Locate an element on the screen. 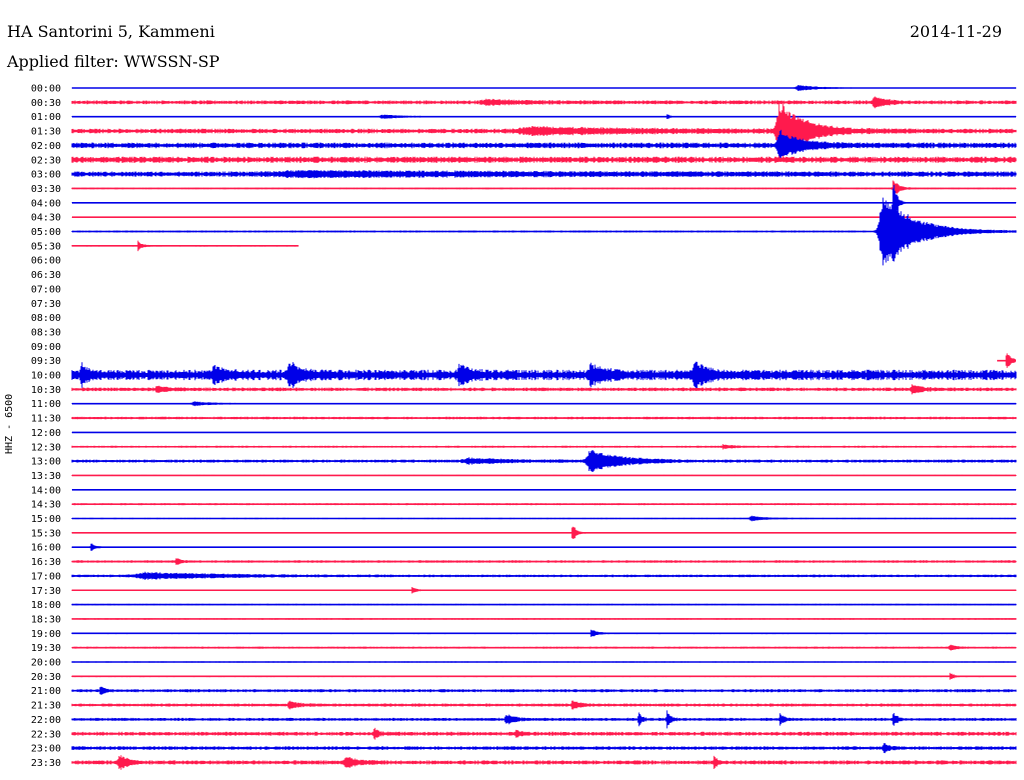 This screenshot has height=780, width=1024. time-tick-label: 13:30 is located at coordinates (46, 476).